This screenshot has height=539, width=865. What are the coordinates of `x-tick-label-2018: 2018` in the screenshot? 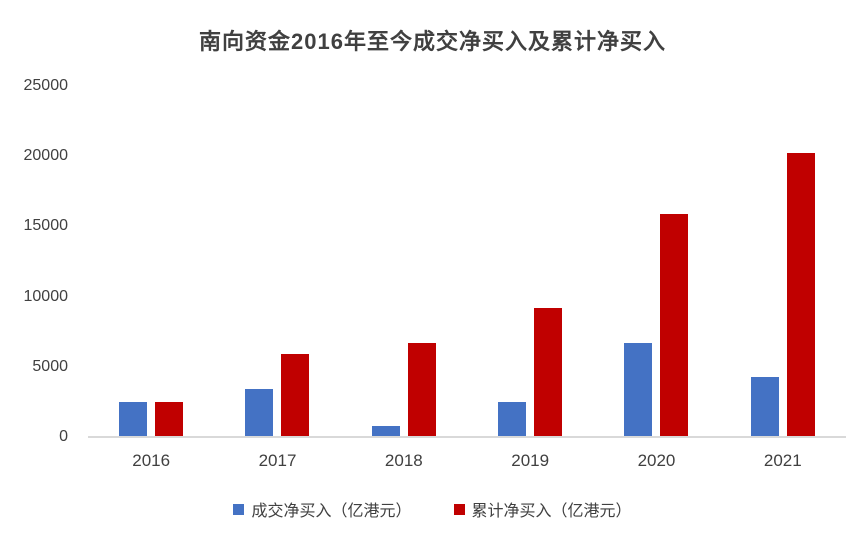 It's located at (403, 460).